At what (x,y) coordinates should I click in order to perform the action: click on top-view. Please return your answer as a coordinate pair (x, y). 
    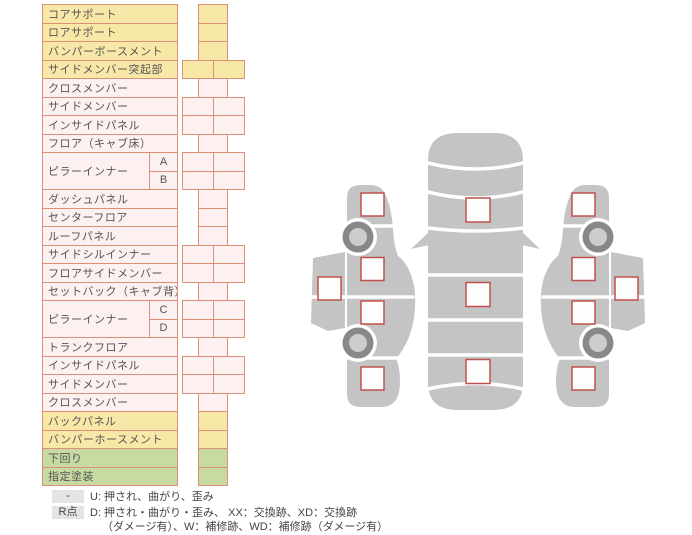
    Looking at the image, I should click on (475, 271).